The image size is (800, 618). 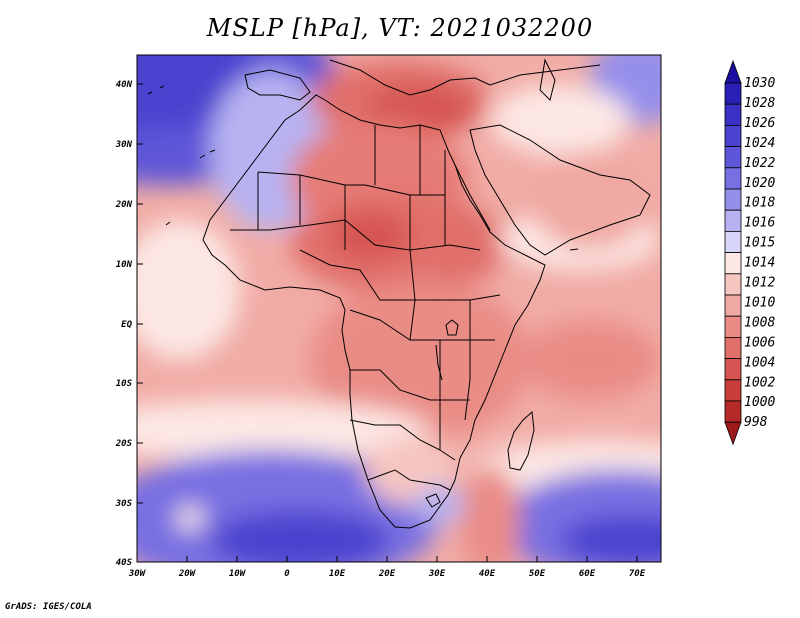 I want to click on lon-label-40e: 40E, so click(x=487, y=574).